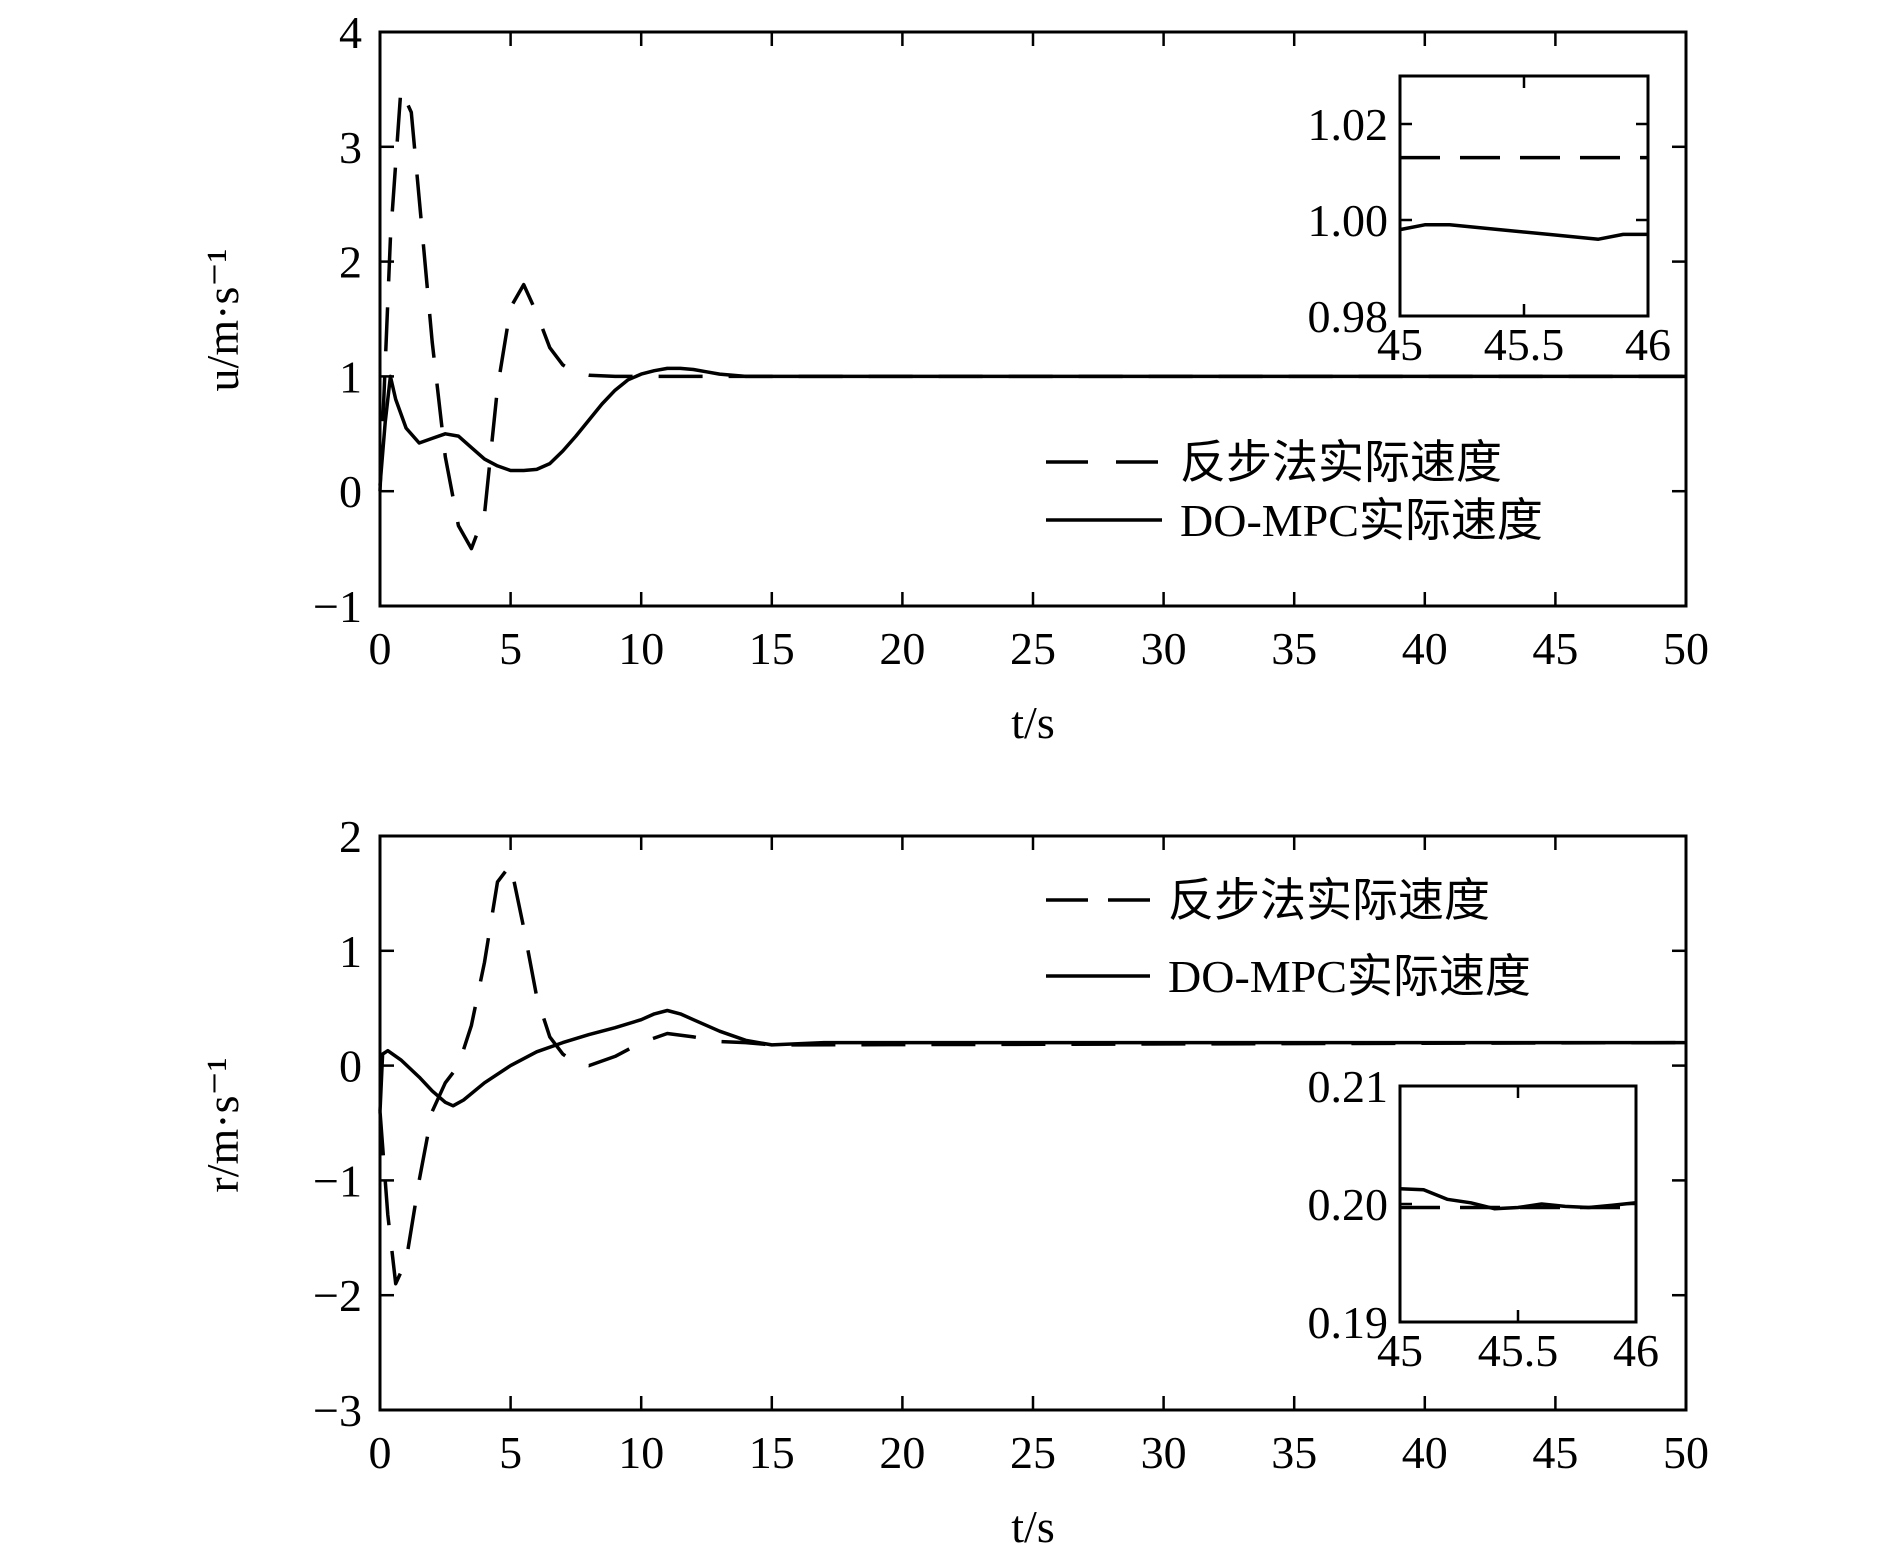 This screenshot has width=1890, height=1558. Describe the element at coordinates (337, 1410) in the screenshot. I see `y-tick-label: −3` at that location.